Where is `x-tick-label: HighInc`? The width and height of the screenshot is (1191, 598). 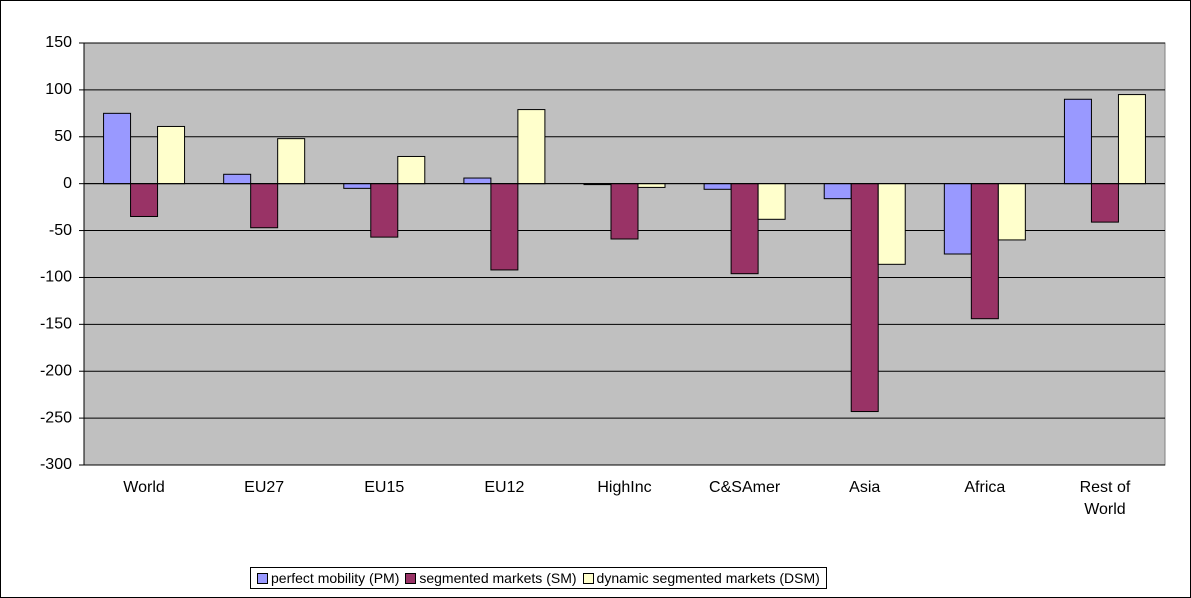
x-tick-label: HighInc is located at coordinates (624, 487).